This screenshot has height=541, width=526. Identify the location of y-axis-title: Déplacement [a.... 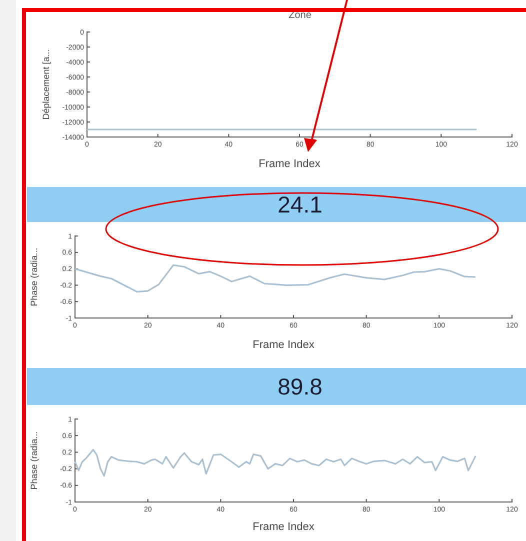
(46, 84).